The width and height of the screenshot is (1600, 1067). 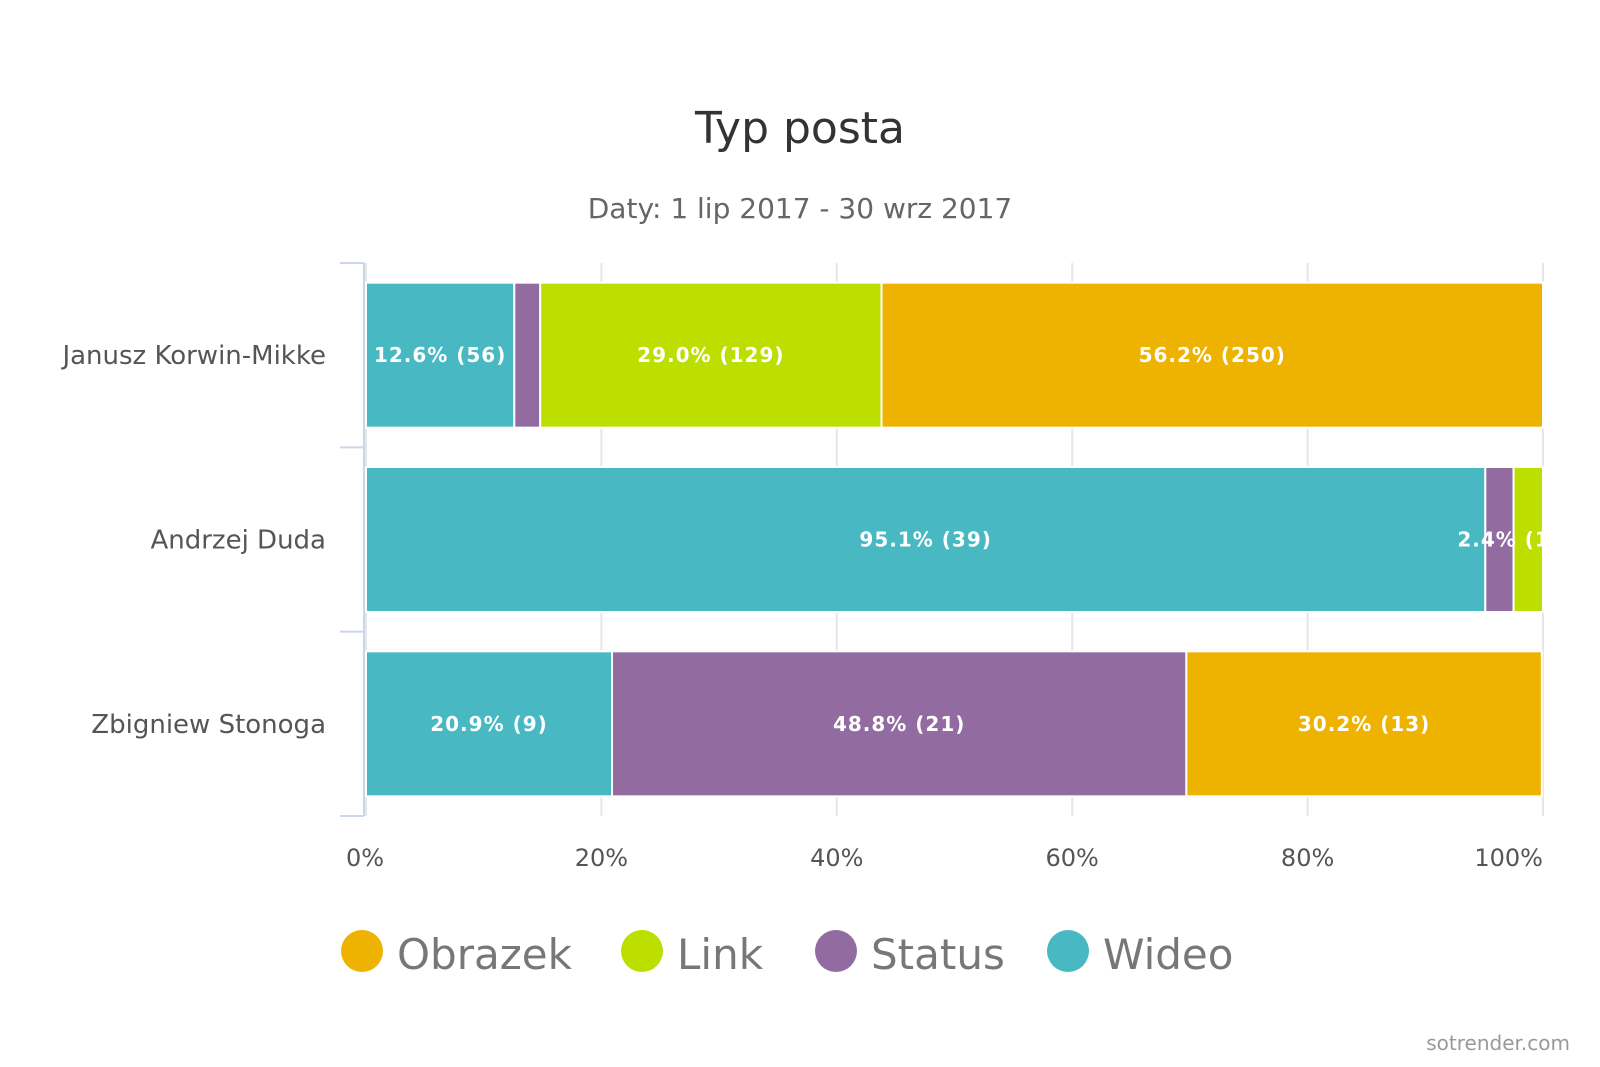 I want to click on chart-subtitle: Daty: 1 lip 2017 - 30 wrz 2017, so click(x=800, y=208).